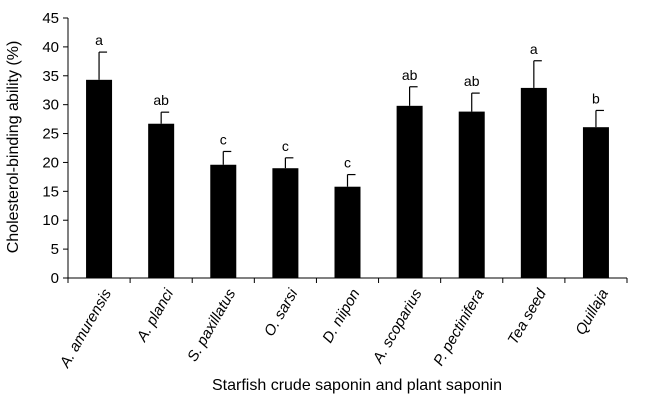 Image resolution: width=646 pixels, height=407 pixels. What do you see at coordinates (13, 147) in the screenshot?
I see `y-axis-title: Cholesterol-binding ability (%)` at bounding box center [13, 147].